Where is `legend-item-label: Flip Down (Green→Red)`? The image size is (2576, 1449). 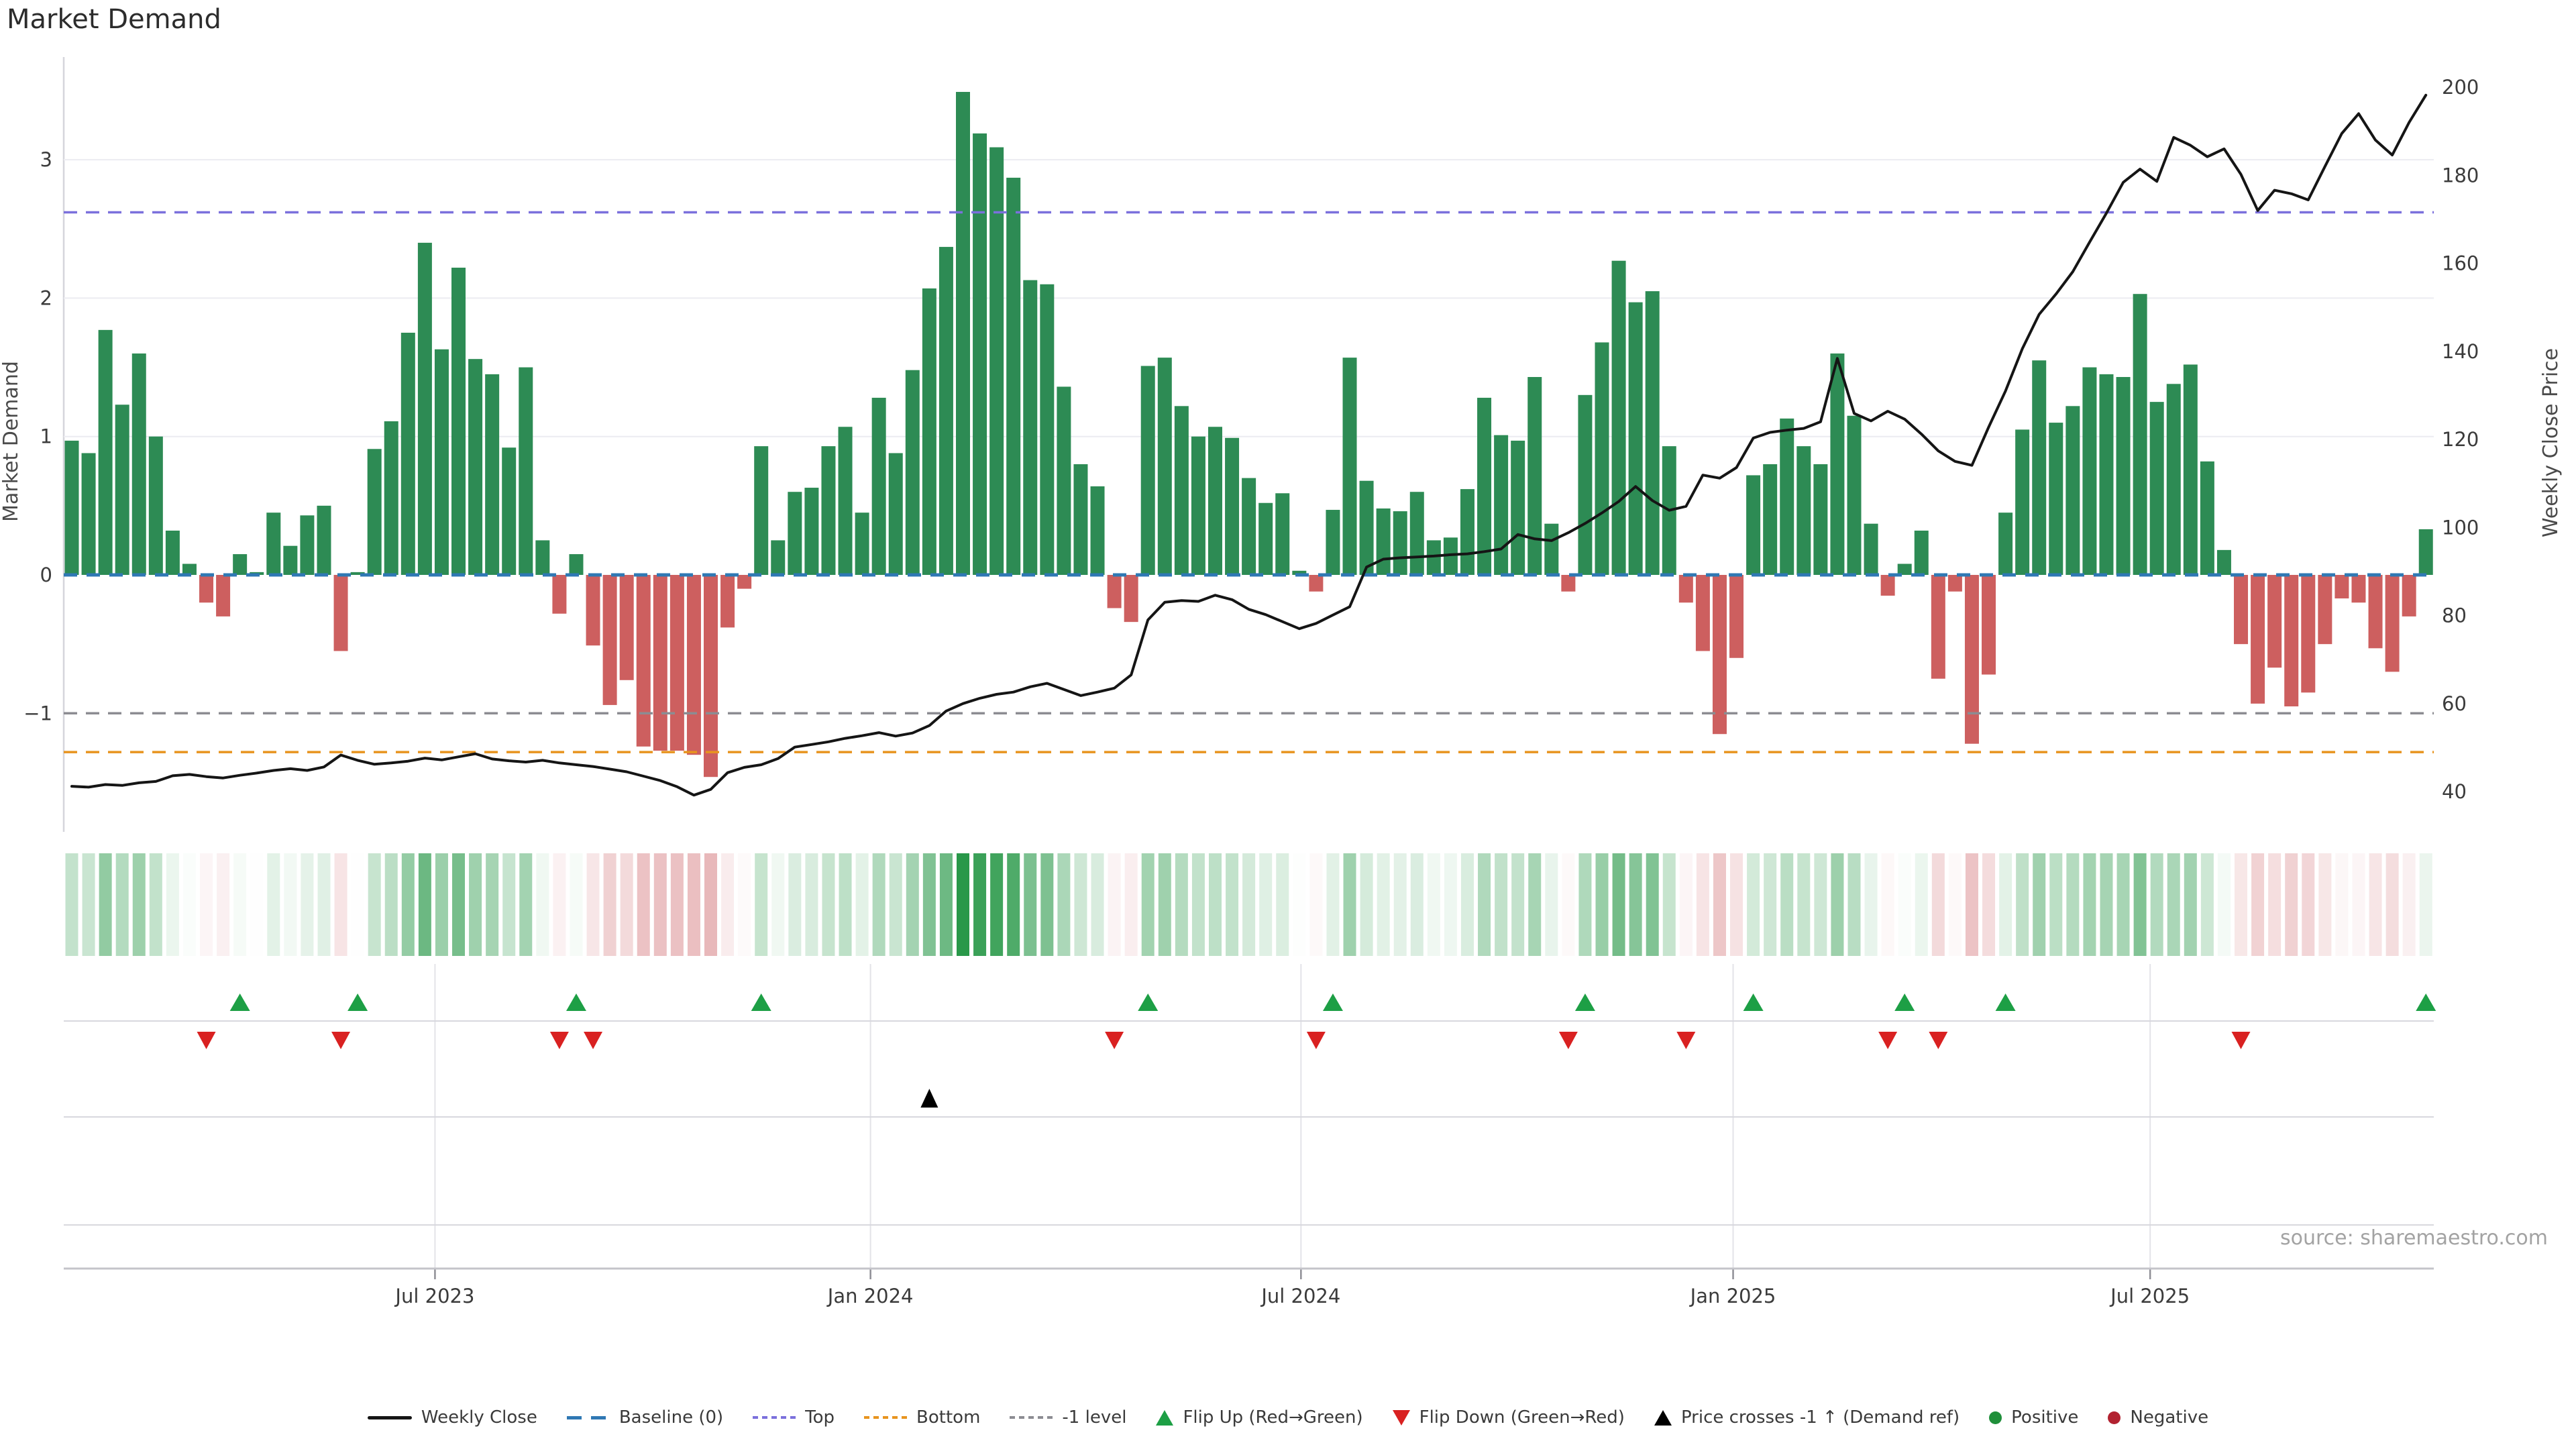
legend-item-label: Flip Down (Green→Red) is located at coordinates (1522, 1417).